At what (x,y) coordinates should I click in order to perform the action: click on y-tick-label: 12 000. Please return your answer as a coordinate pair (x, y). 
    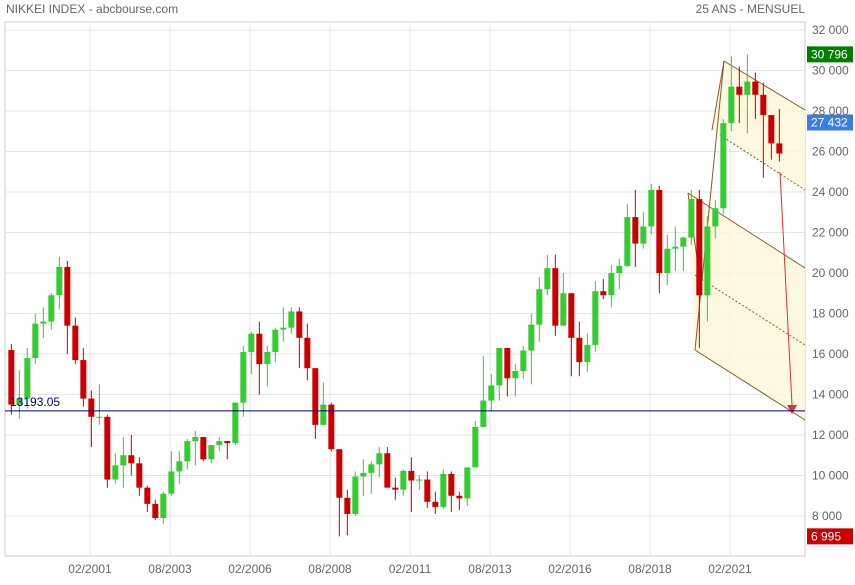
    Looking at the image, I should click on (830, 435).